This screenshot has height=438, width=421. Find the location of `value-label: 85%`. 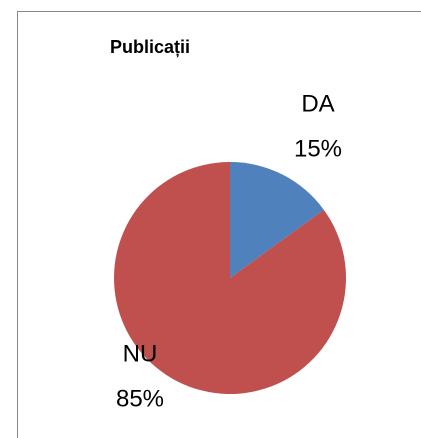

value-label: 85% is located at coordinates (140, 398).